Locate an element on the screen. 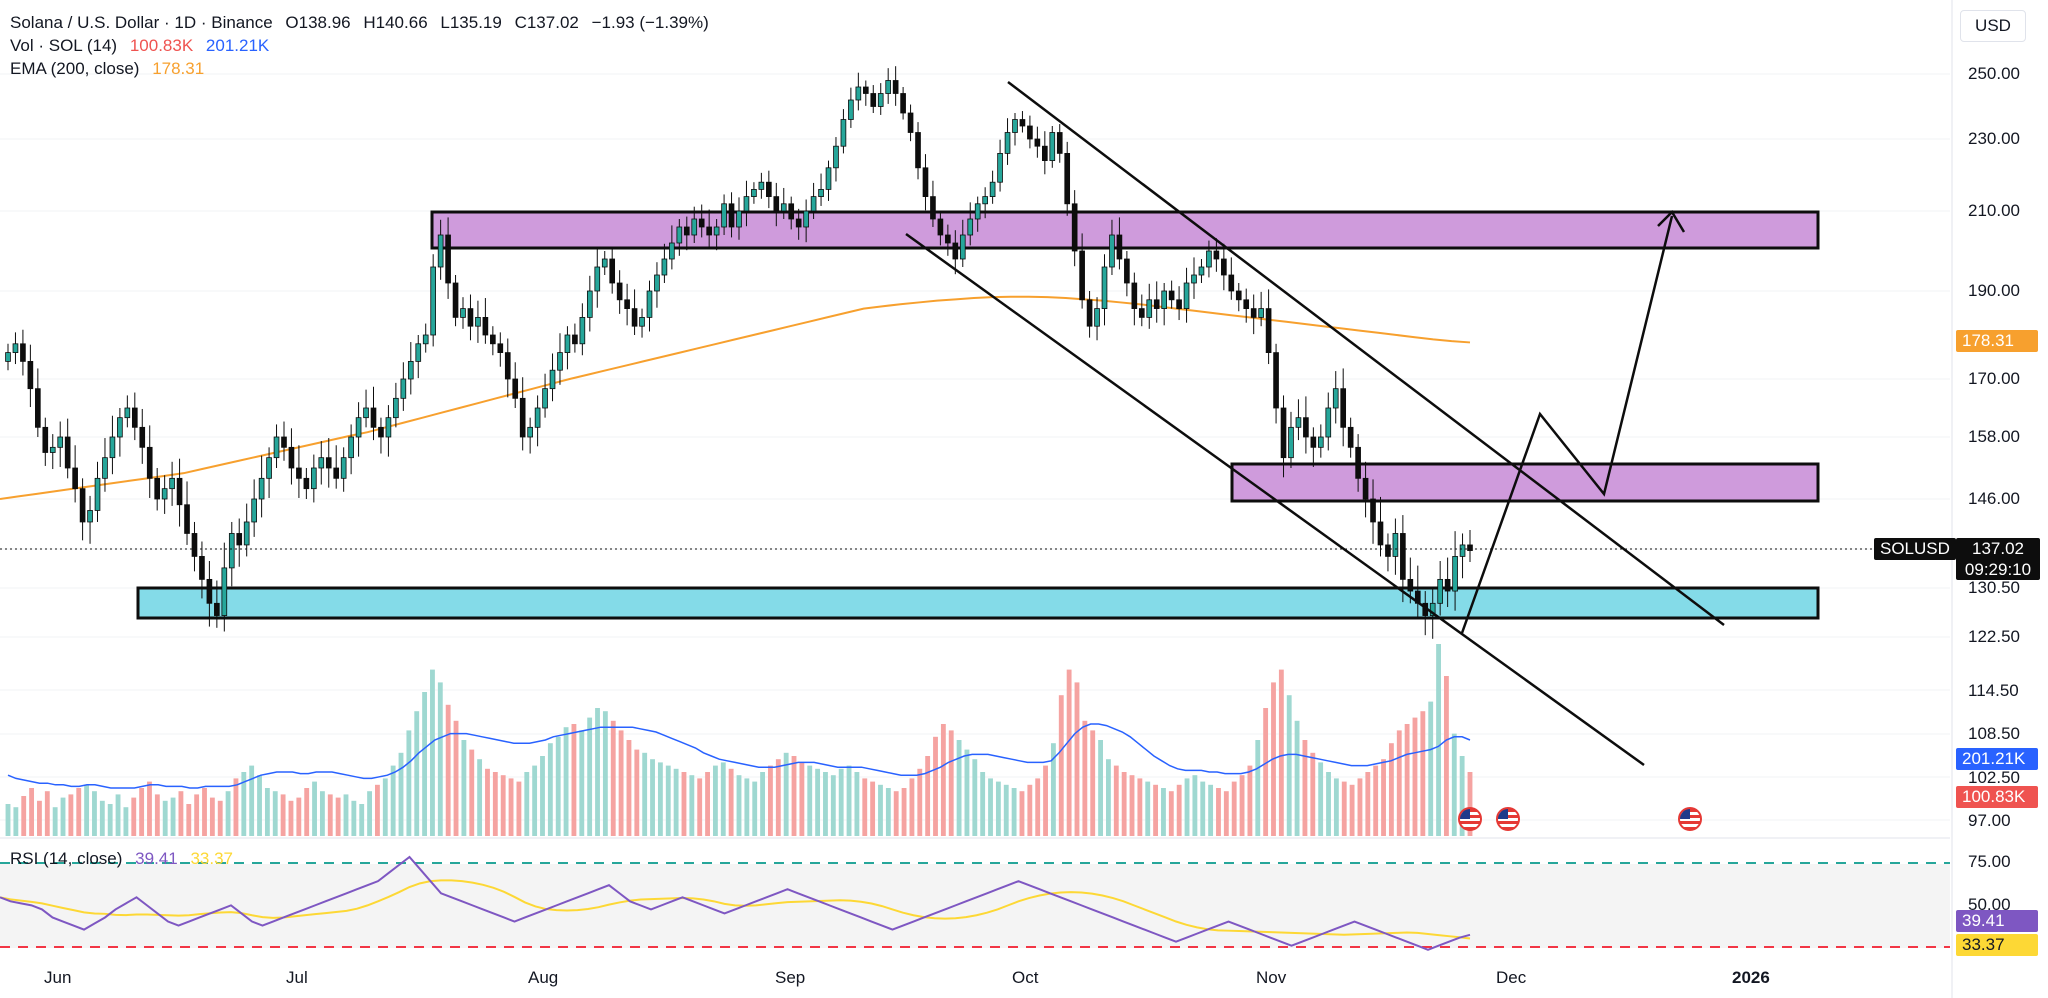 The width and height of the screenshot is (2048, 998). symbol-title: Solana / U.S. Dollar · 1D · Binance is located at coordinates (141, 22).